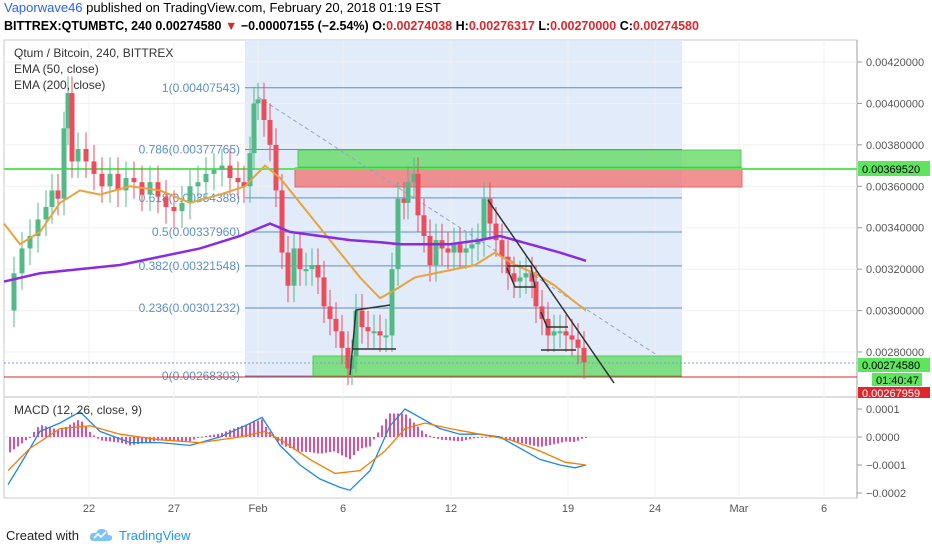 The image size is (932, 550). I want to click on price-tick-label: 0.00300000, so click(895, 312).